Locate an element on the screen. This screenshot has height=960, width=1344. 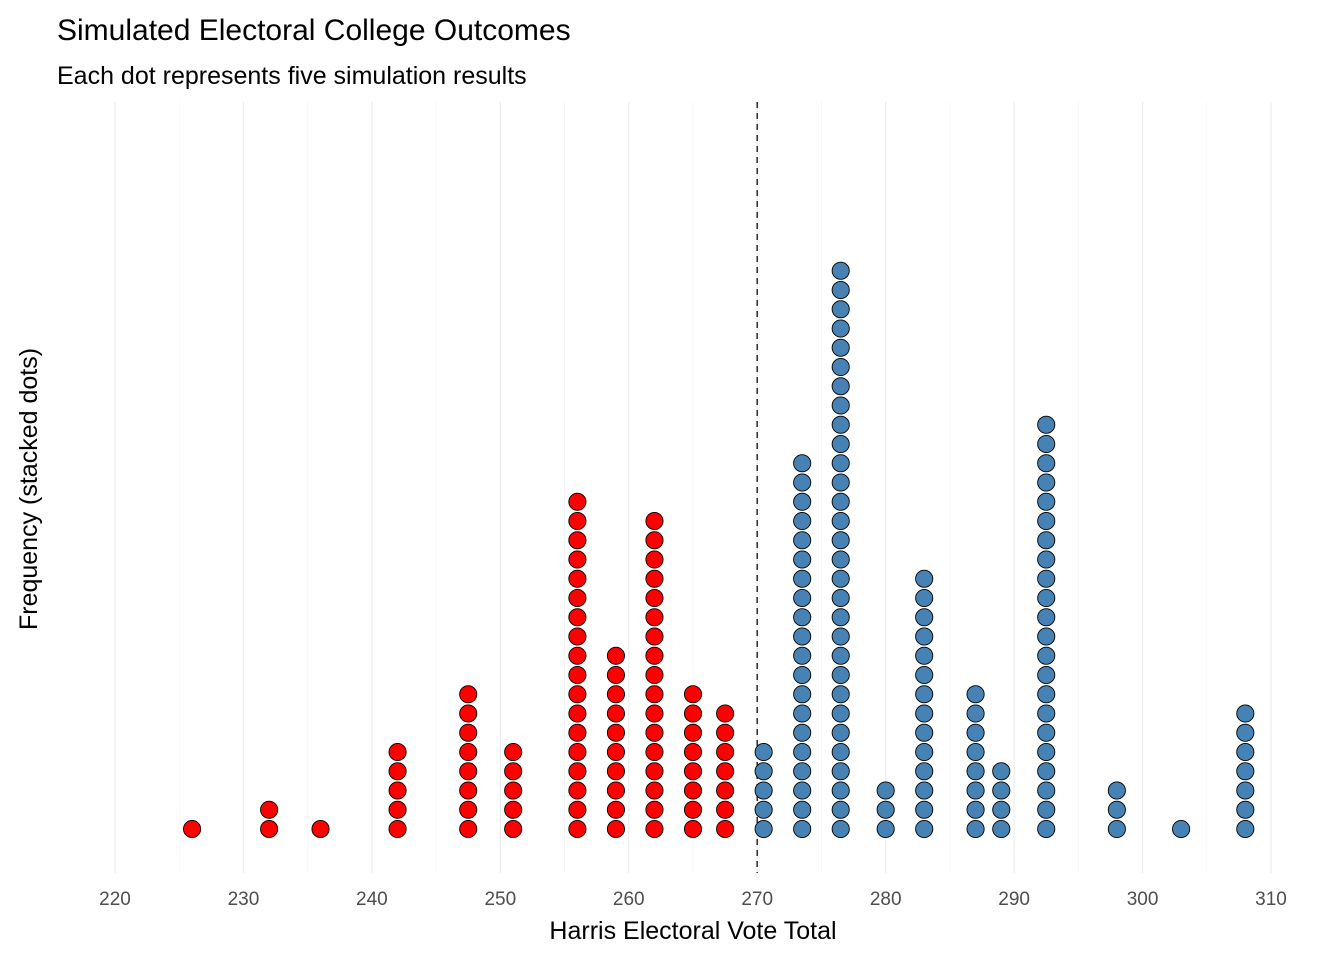
x-tick-label: 240 is located at coordinates (372, 899).